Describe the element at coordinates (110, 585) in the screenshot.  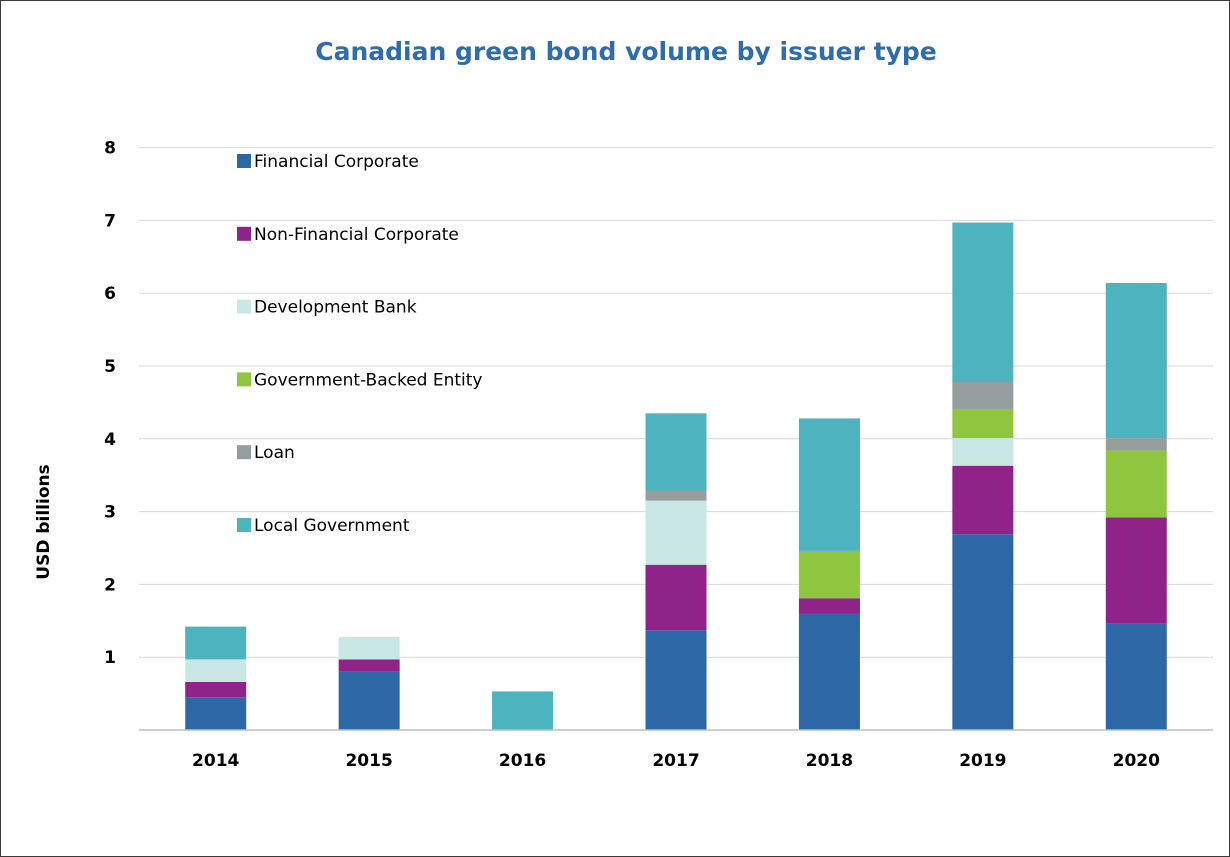
I see `y-tick-label: 2` at that location.